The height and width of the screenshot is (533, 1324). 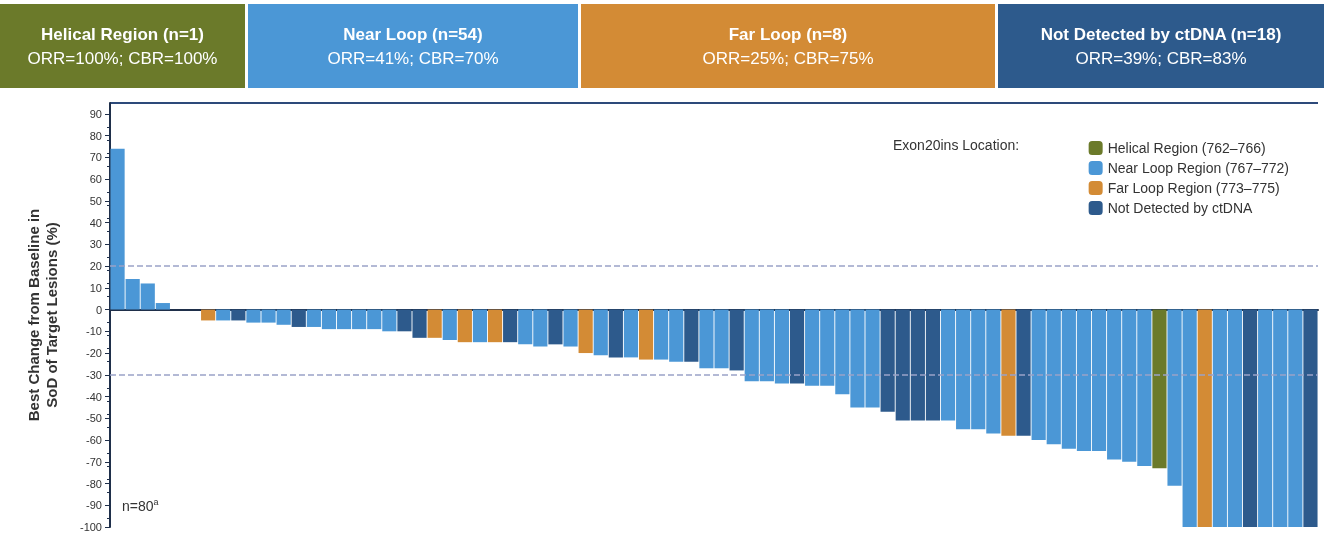 I want to click on legend-label: Near Loop Region (767–772), so click(x=1198, y=168).